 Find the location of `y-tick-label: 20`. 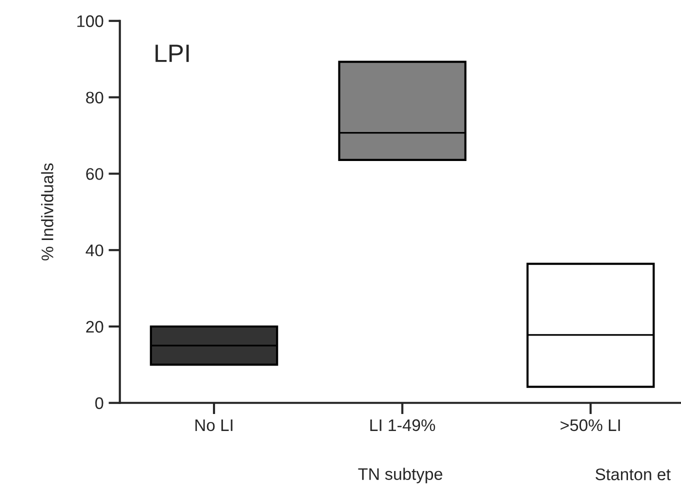

y-tick-label: 20 is located at coordinates (95, 326).